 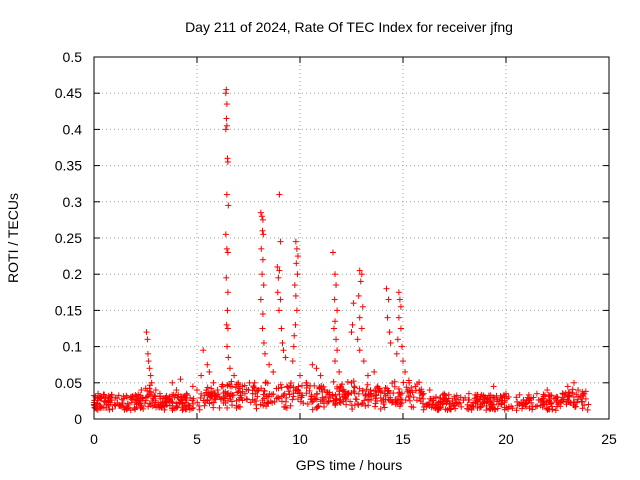 What do you see at coordinates (73, 202) in the screenshot?
I see `y-tick-label: 0.3` at bounding box center [73, 202].